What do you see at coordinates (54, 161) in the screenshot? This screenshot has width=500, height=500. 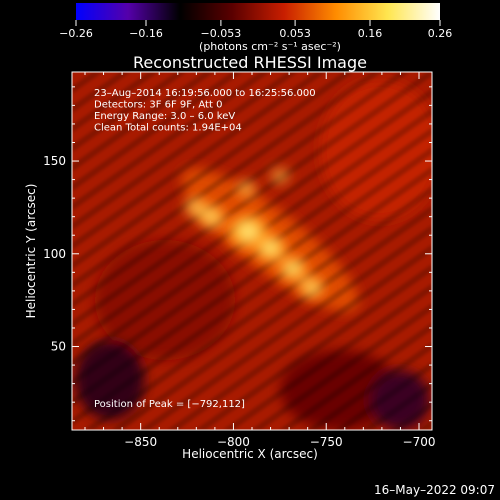 I see `y-tick-label: 150` at bounding box center [54, 161].